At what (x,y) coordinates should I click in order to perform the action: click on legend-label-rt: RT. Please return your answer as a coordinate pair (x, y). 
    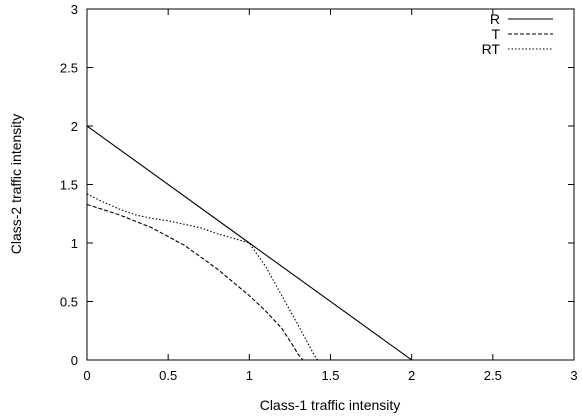
    Looking at the image, I should click on (491, 49).